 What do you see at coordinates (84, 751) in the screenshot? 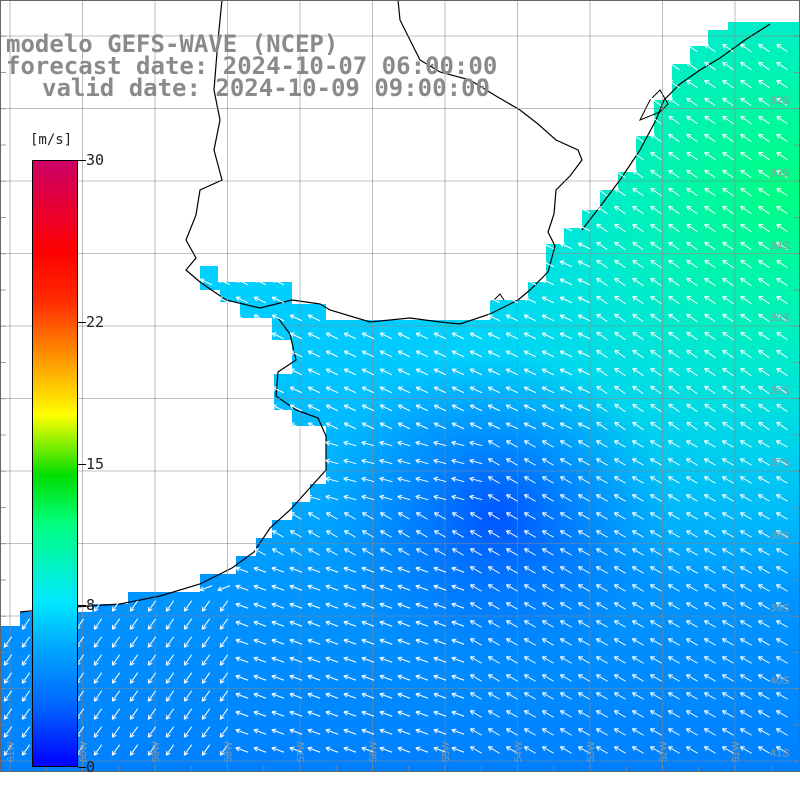
I see `longitude-label: 60W` at bounding box center [84, 751].